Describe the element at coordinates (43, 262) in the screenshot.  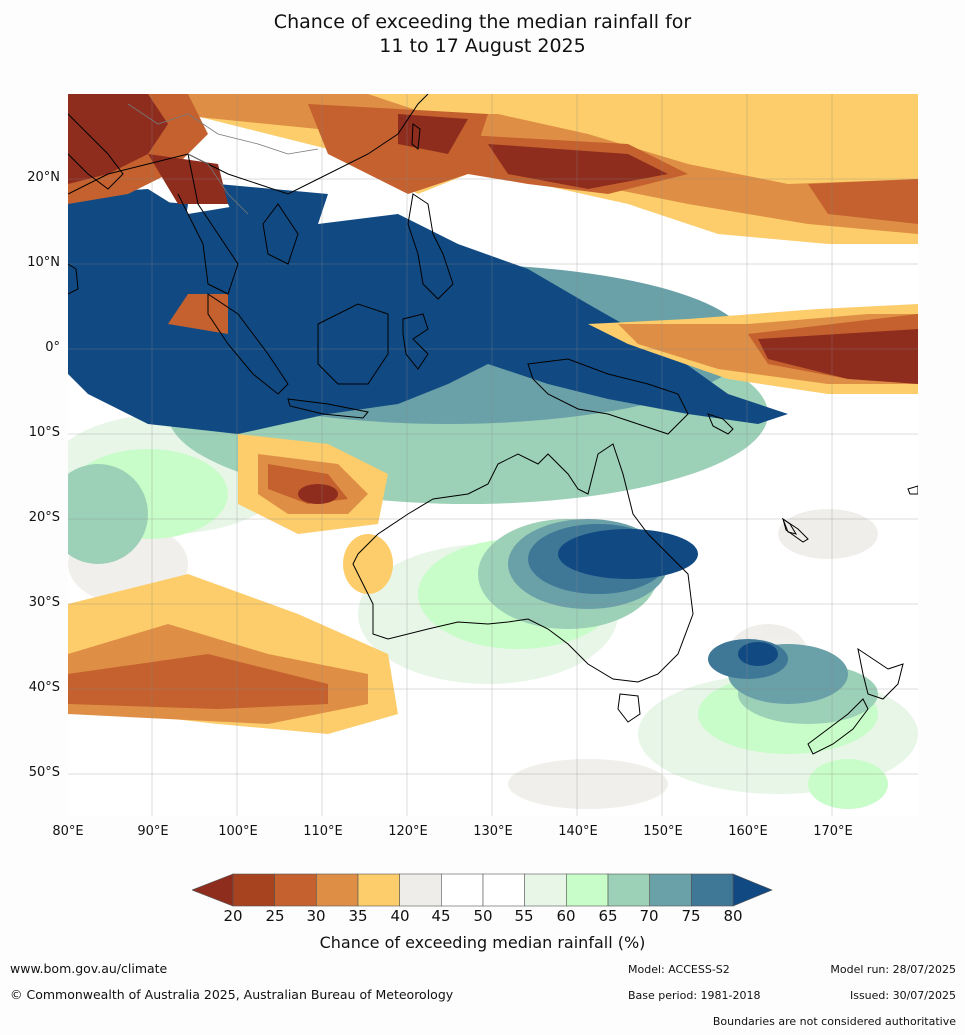
I see `lat-label-10n: 10°N` at that location.